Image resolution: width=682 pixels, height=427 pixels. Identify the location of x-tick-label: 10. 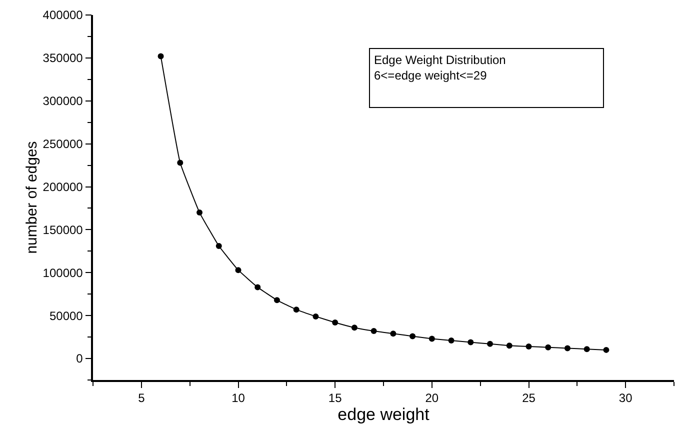
(239, 398).